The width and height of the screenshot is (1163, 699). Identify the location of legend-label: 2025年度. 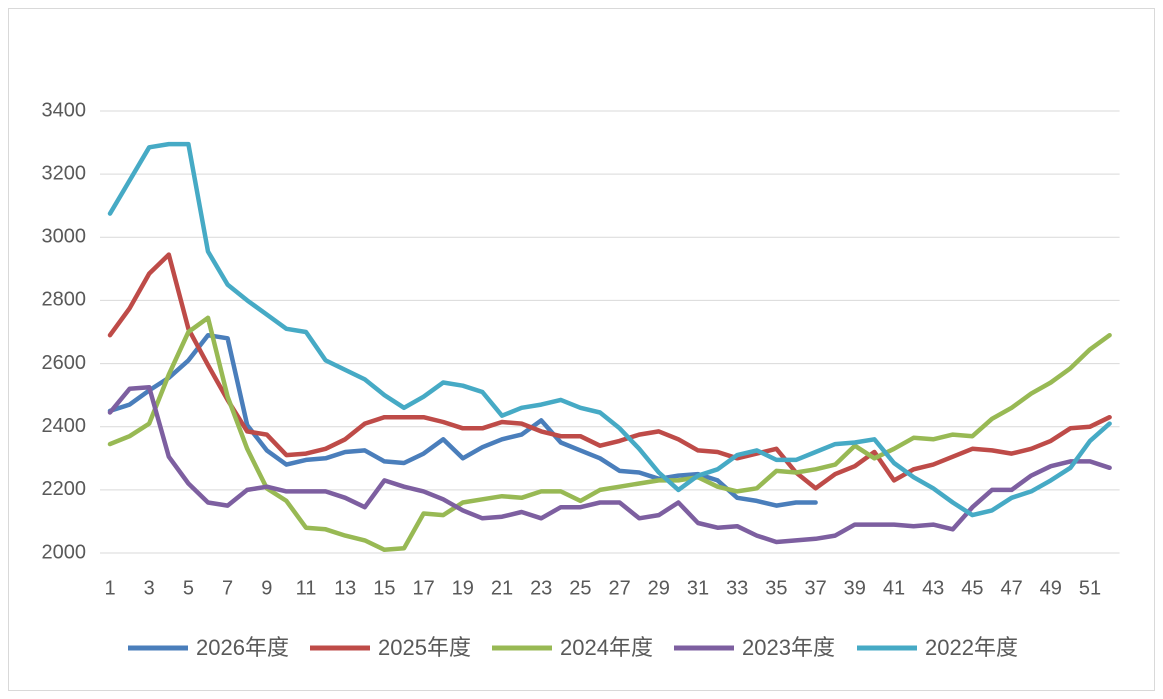
(424, 647).